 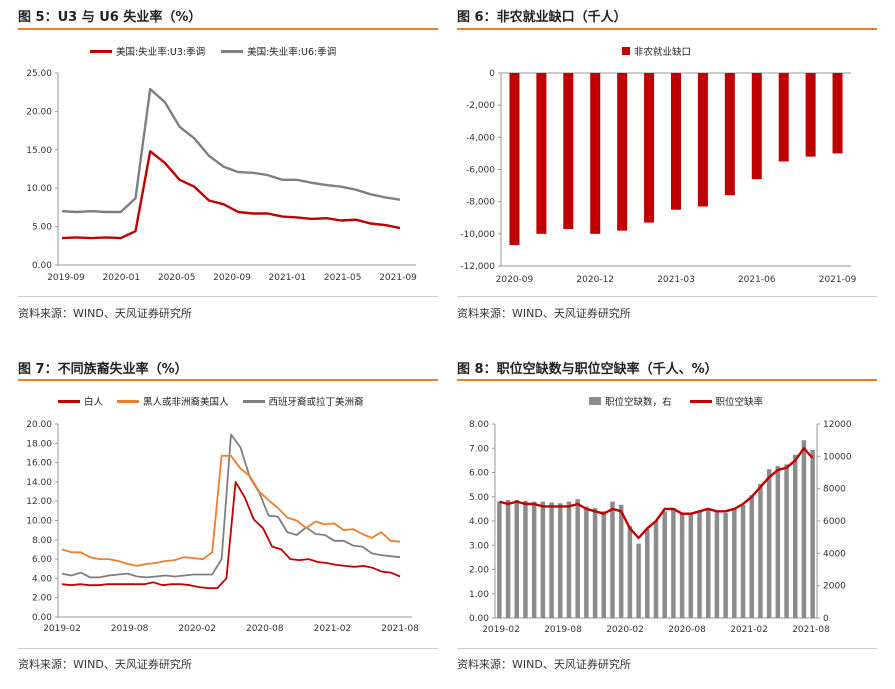 What do you see at coordinates (480, 106) in the screenshot?
I see `fig6-y-tick-label: -2,000` at bounding box center [480, 106].